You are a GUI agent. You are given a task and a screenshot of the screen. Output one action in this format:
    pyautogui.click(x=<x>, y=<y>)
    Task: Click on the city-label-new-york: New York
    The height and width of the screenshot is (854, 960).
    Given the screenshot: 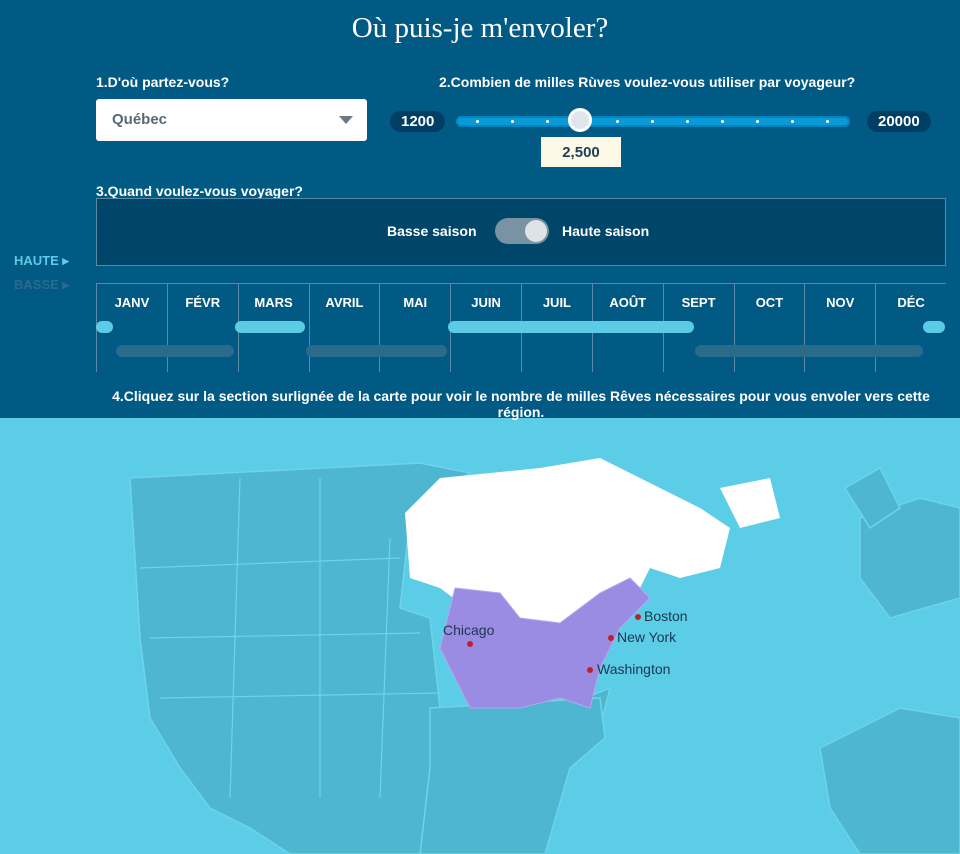 What is the action you would take?
    pyautogui.click(x=647, y=637)
    